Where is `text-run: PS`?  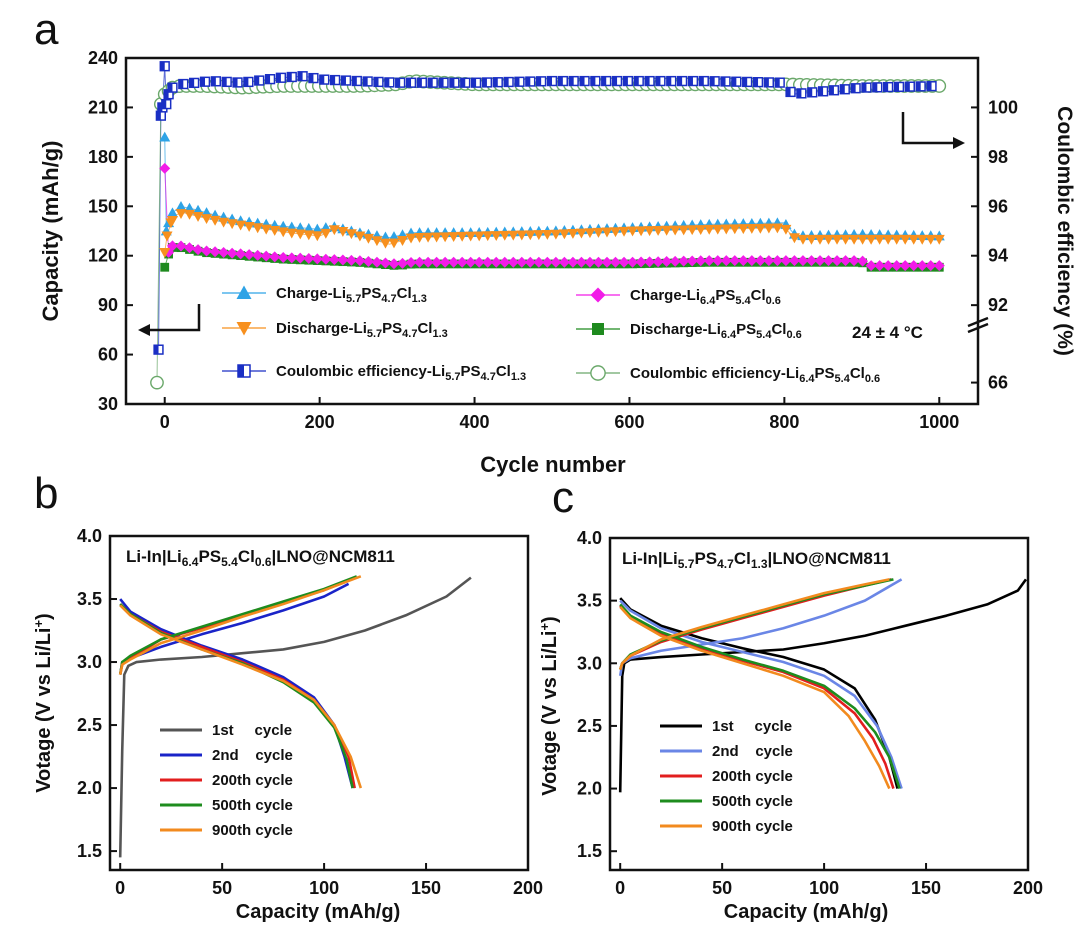
text-run: PS is located at coordinates (825, 373).